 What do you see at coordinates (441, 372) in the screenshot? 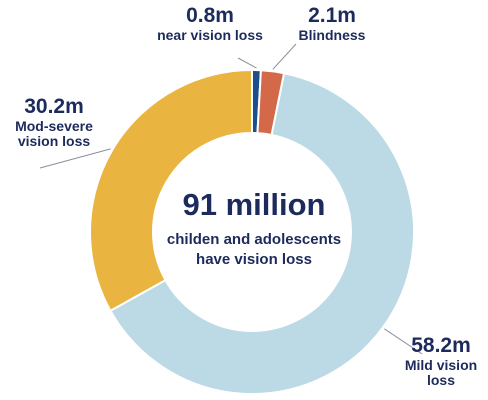
I see `slice-name-label: Mild vision loss` at bounding box center [441, 372].